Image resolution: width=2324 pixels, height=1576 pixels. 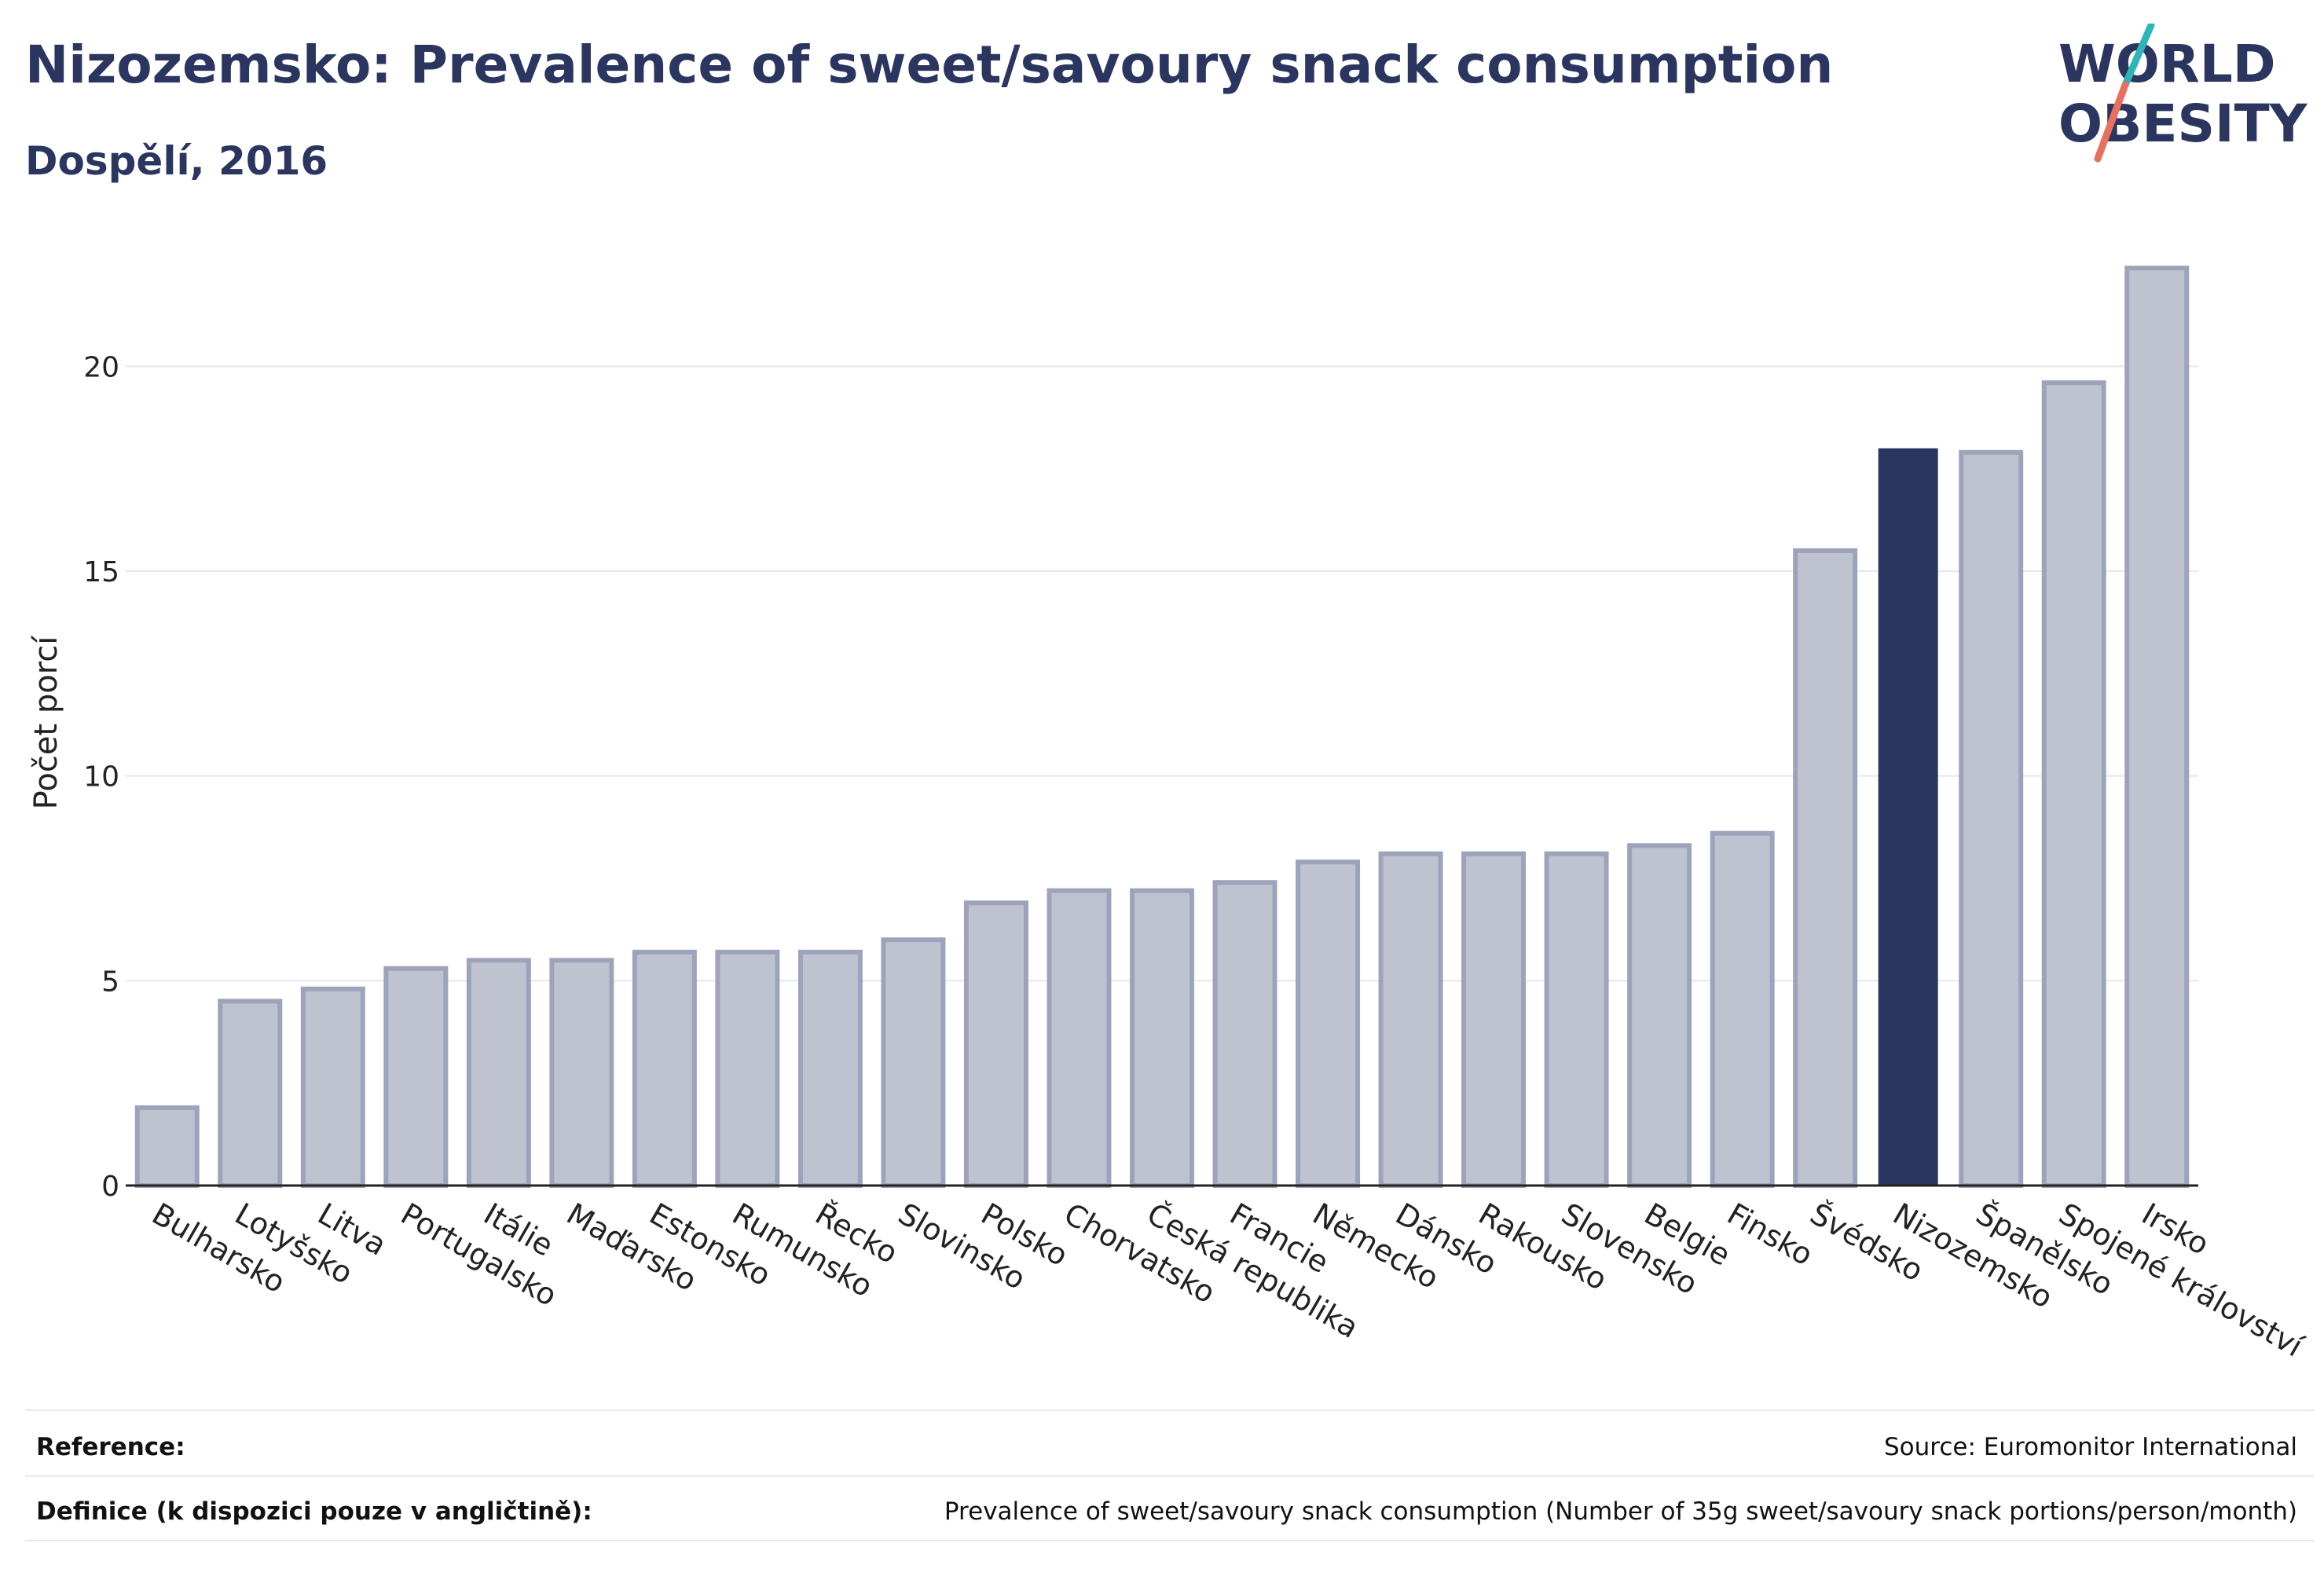 I want to click on logo-line1: WORLD, so click(x=2167, y=64).